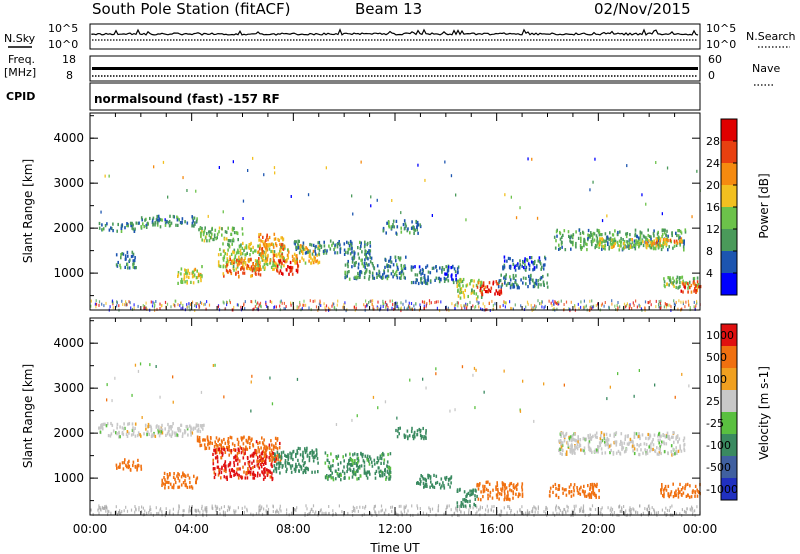 The height and width of the screenshot is (554, 800). Describe the element at coordinates (191, 9) in the screenshot. I see `plot-title: South Pole Station (fitACF)` at that location.